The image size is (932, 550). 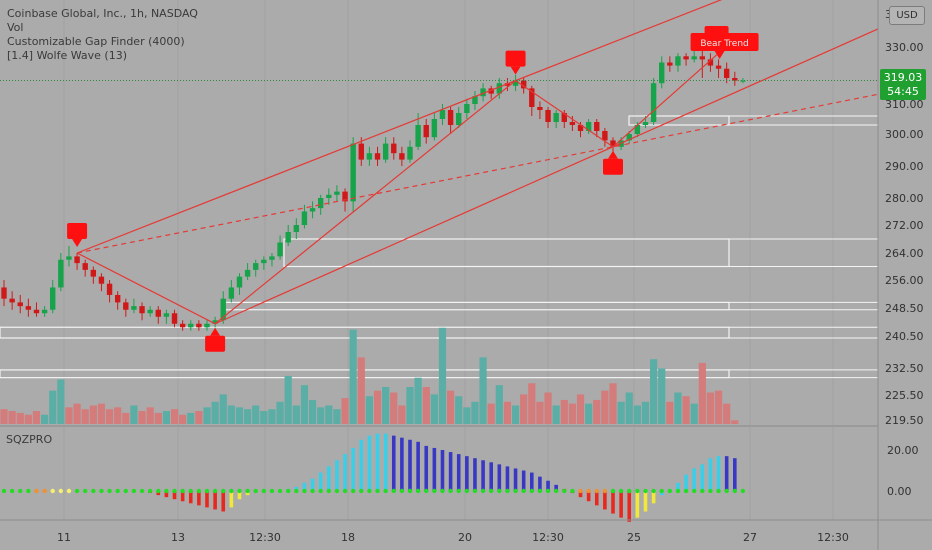 I want to click on currency-button: USD, so click(x=907, y=15).